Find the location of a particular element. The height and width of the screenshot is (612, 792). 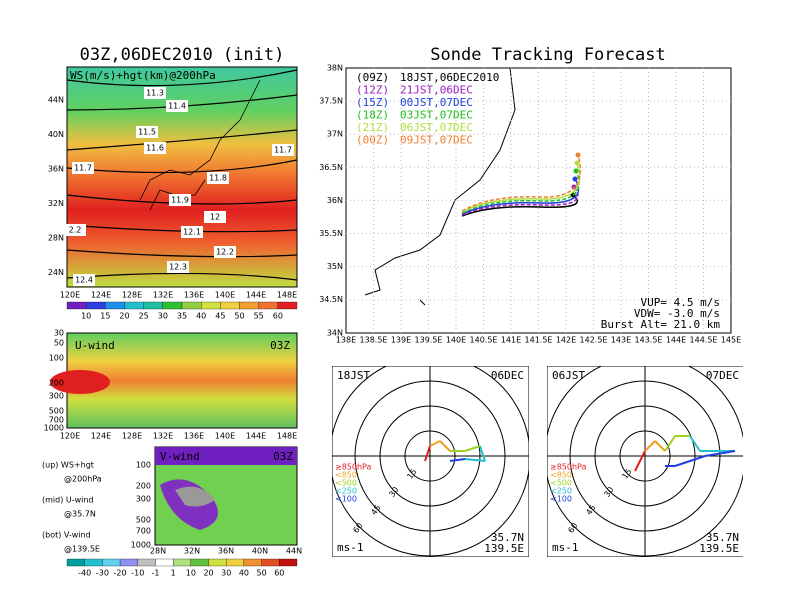

note: (up) WS+hgt is located at coordinates (68, 465).